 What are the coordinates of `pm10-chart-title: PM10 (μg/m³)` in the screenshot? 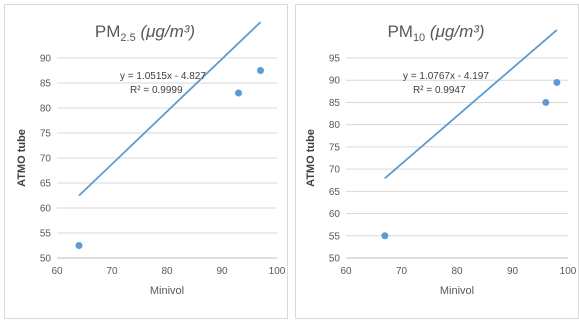 It's located at (435, 33).